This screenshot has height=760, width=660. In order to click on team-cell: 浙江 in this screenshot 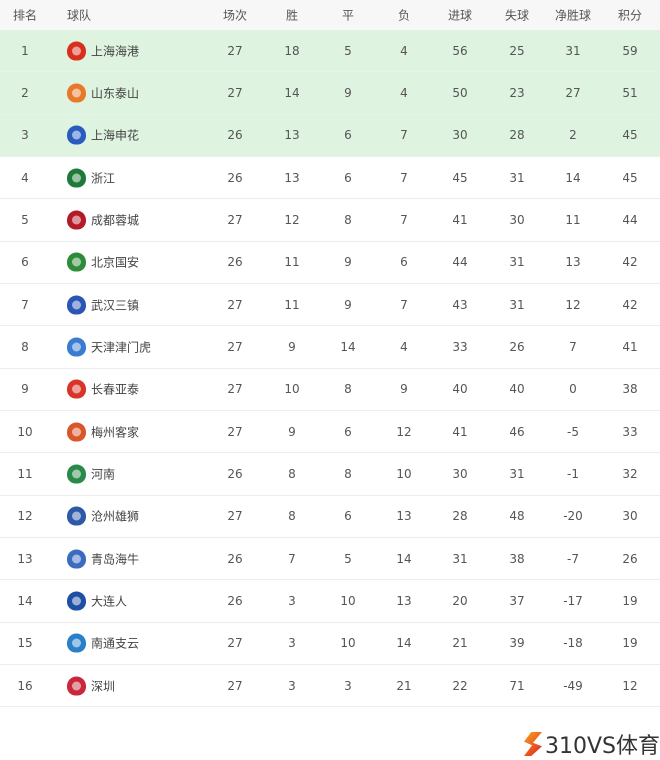, I will do `click(91, 178)`.